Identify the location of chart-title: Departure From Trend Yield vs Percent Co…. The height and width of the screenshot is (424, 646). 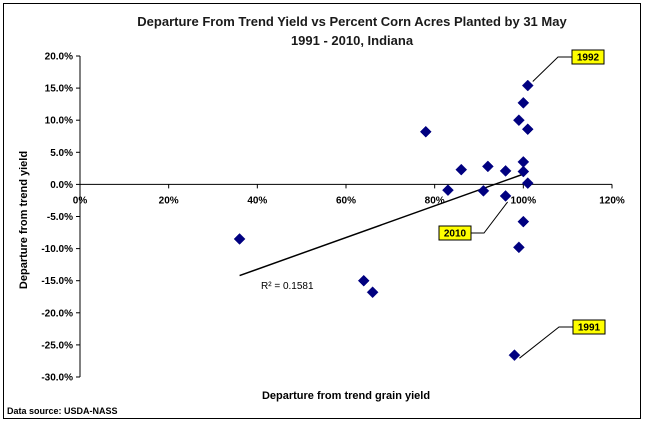
(352, 21).